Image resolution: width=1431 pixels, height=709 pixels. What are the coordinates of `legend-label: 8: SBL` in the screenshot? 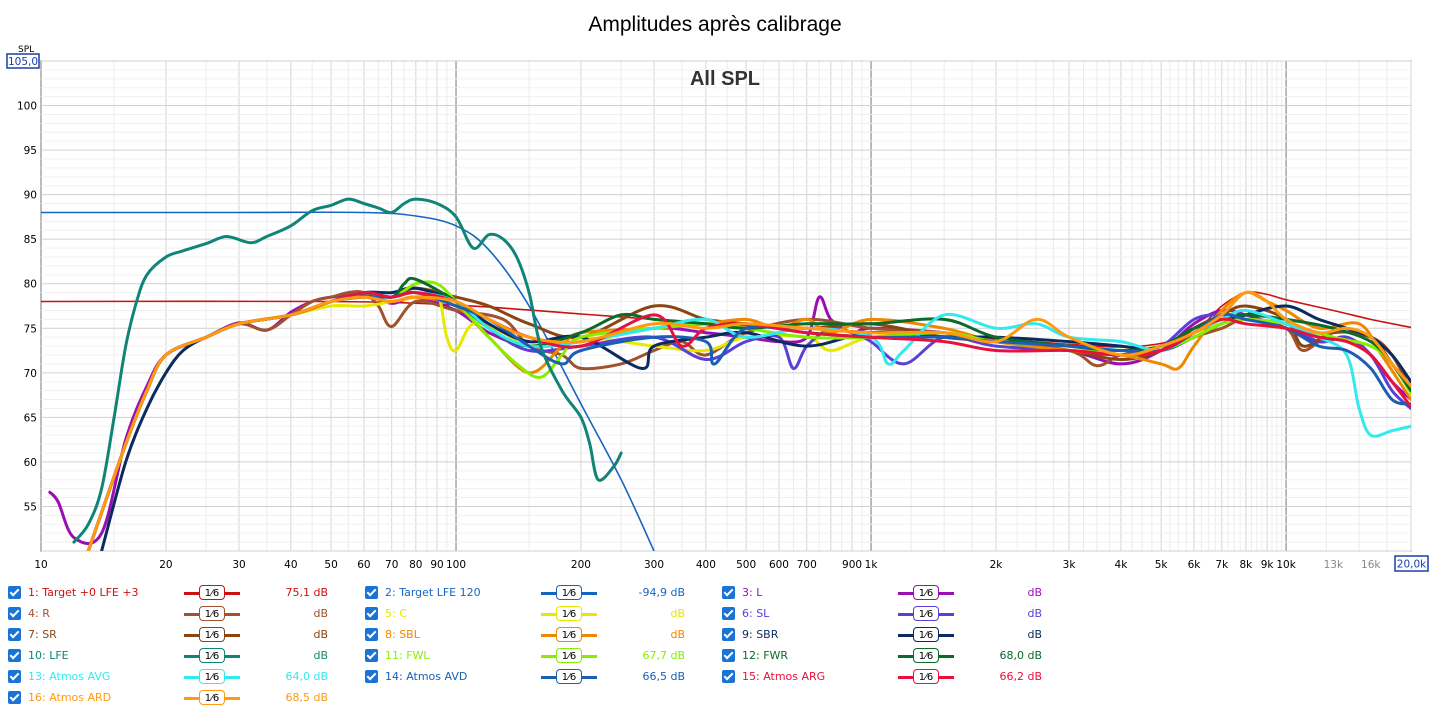 It's located at (402, 634).